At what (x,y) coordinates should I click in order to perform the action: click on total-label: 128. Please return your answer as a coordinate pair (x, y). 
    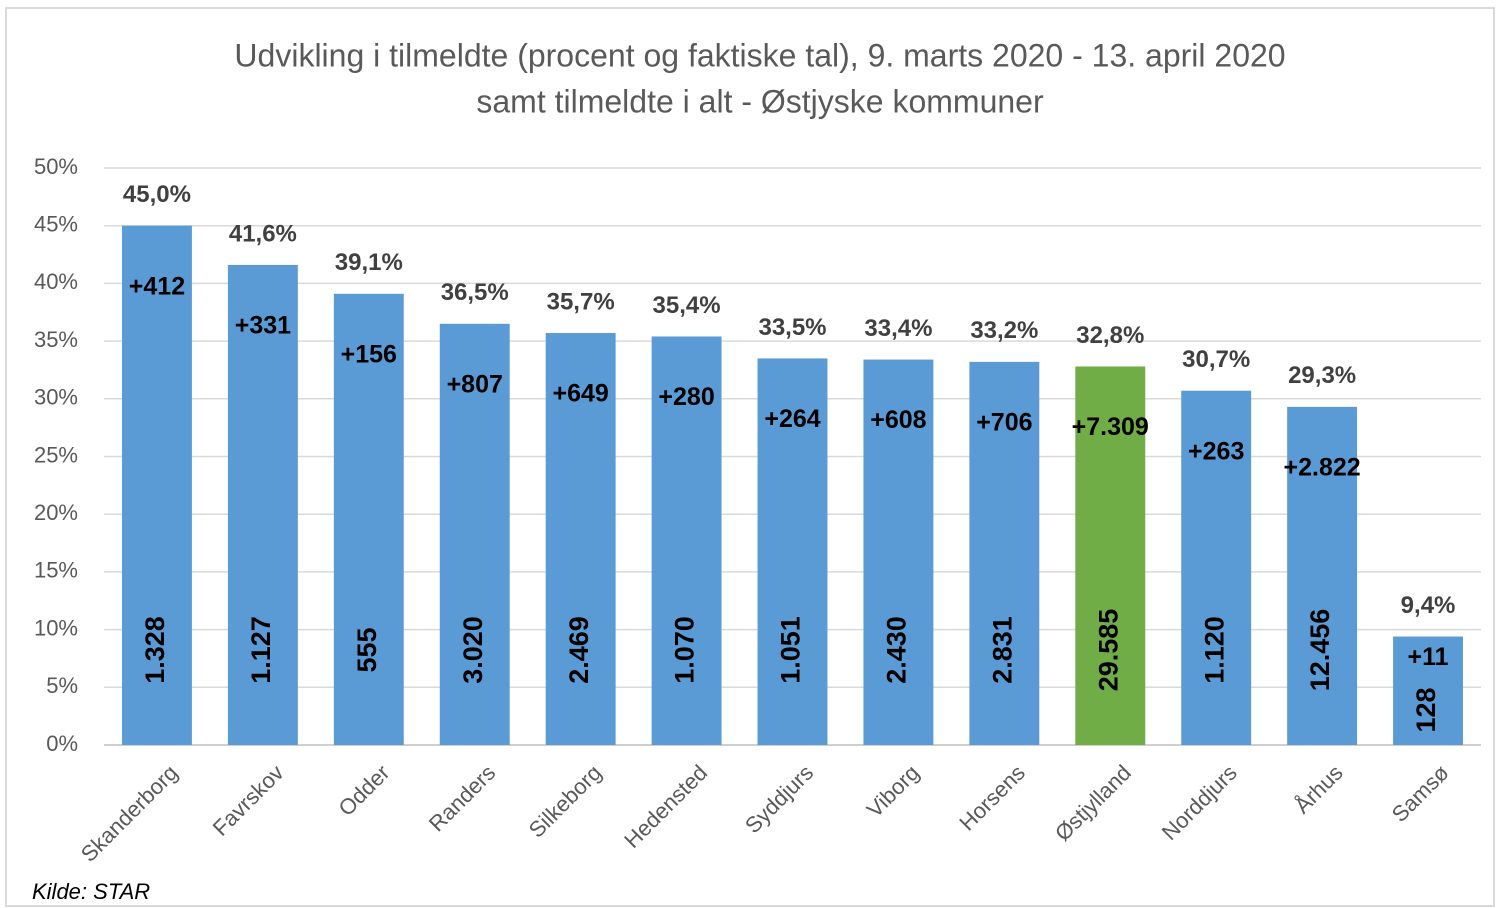
    Looking at the image, I should click on (1426, 709).